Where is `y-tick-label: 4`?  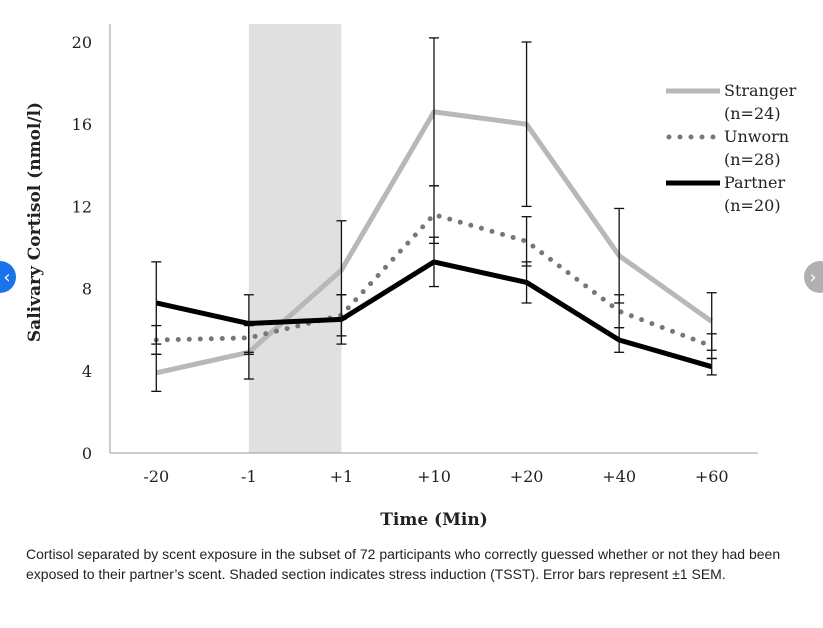 y-tick-label: 4 is located at coordinates (87, 371).